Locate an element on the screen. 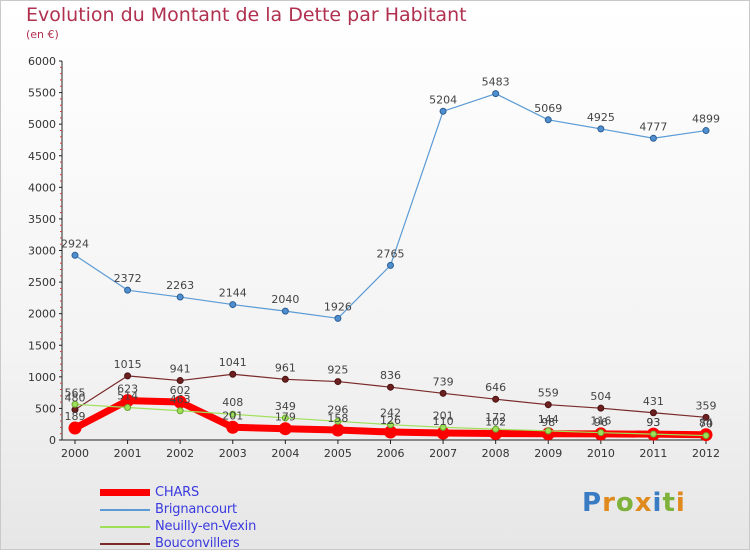 The height and width of the screenshot is (552, 750). data-label-brignancourt: 5204 is located at coordinates (443, 99).